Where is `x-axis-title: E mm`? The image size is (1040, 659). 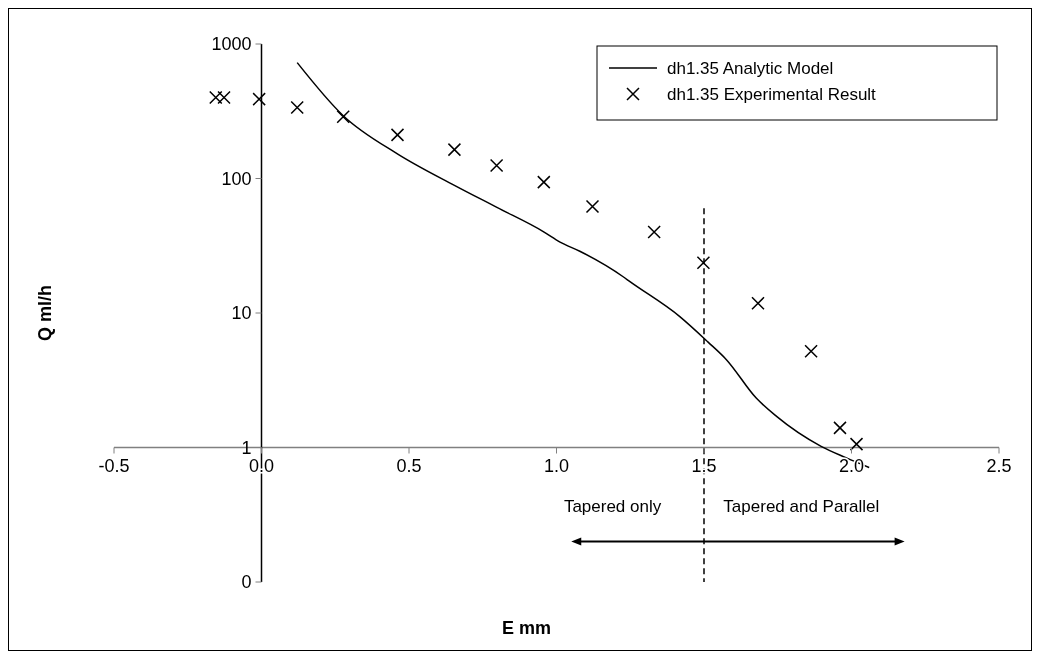 x-axis-title: E mm is located at coordinates (526, 628).